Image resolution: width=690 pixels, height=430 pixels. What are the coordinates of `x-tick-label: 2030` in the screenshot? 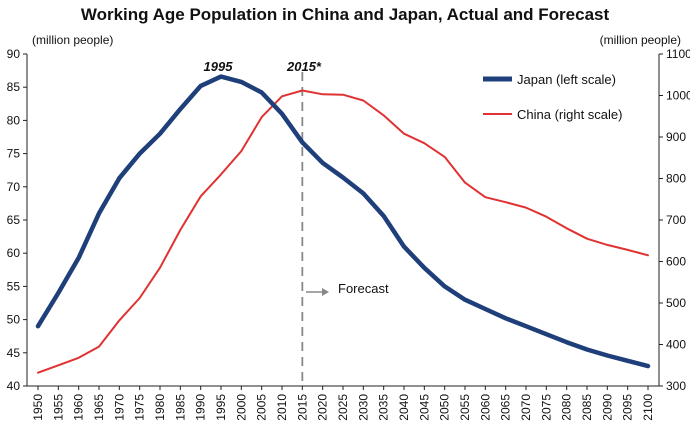 It's located at (363, 407).